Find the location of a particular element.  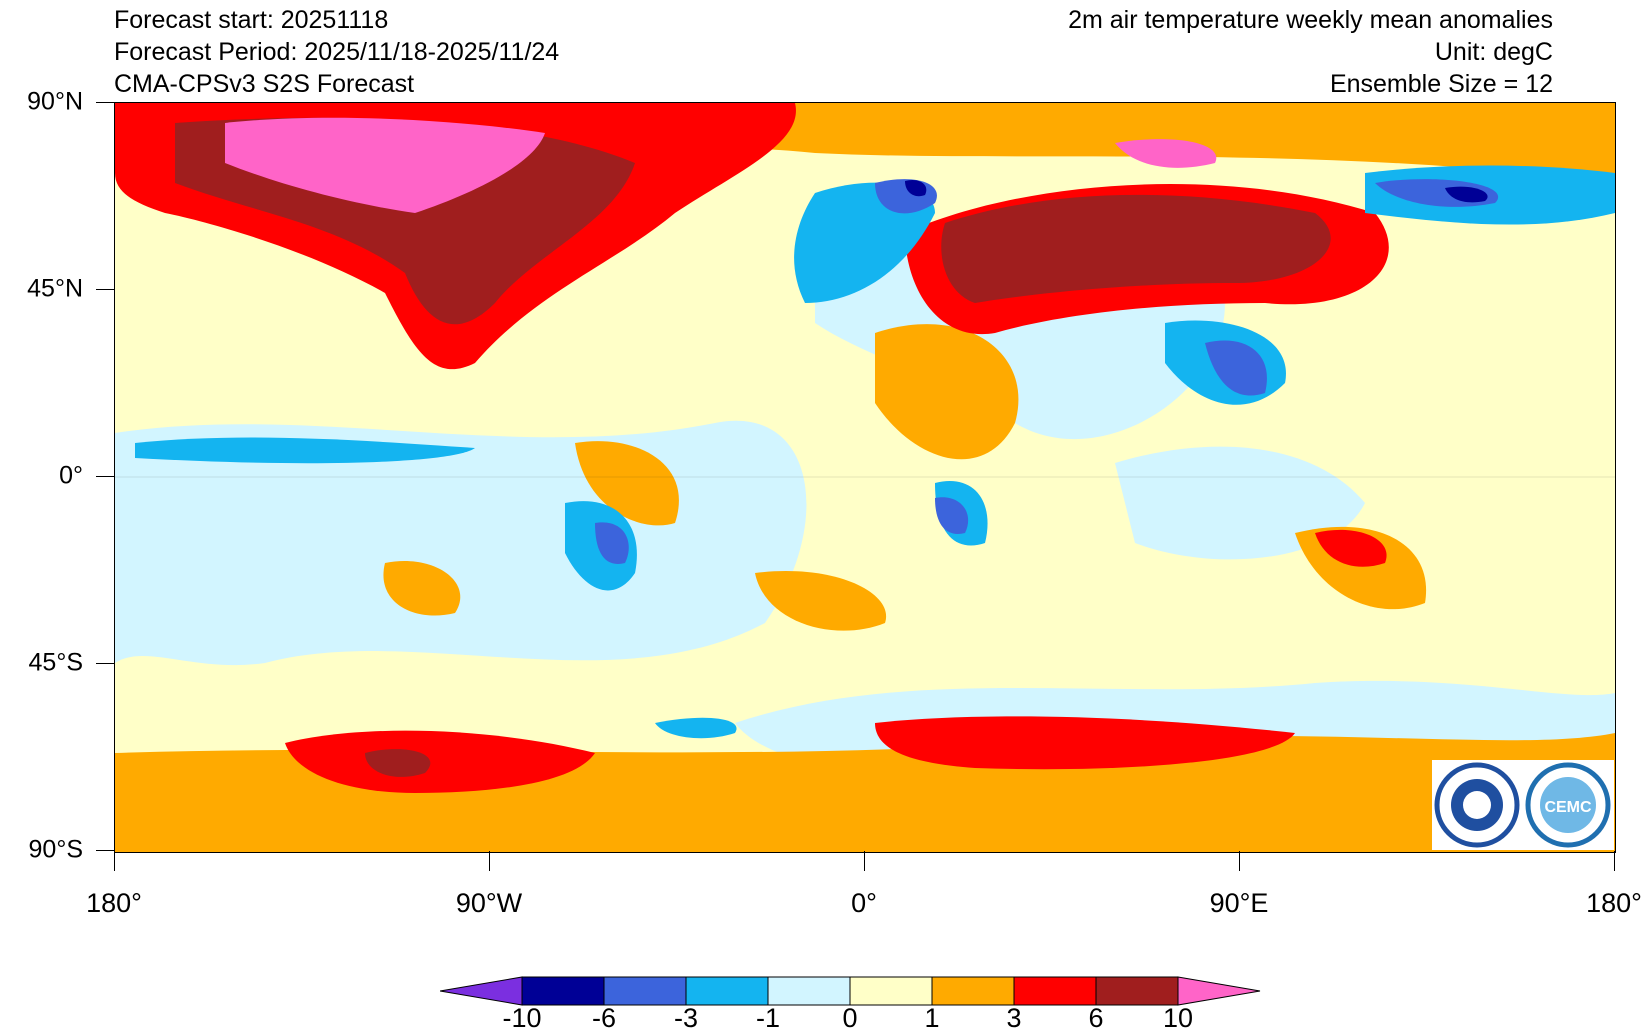

logo-area: CEMC is located at coordinates (1523, 805).